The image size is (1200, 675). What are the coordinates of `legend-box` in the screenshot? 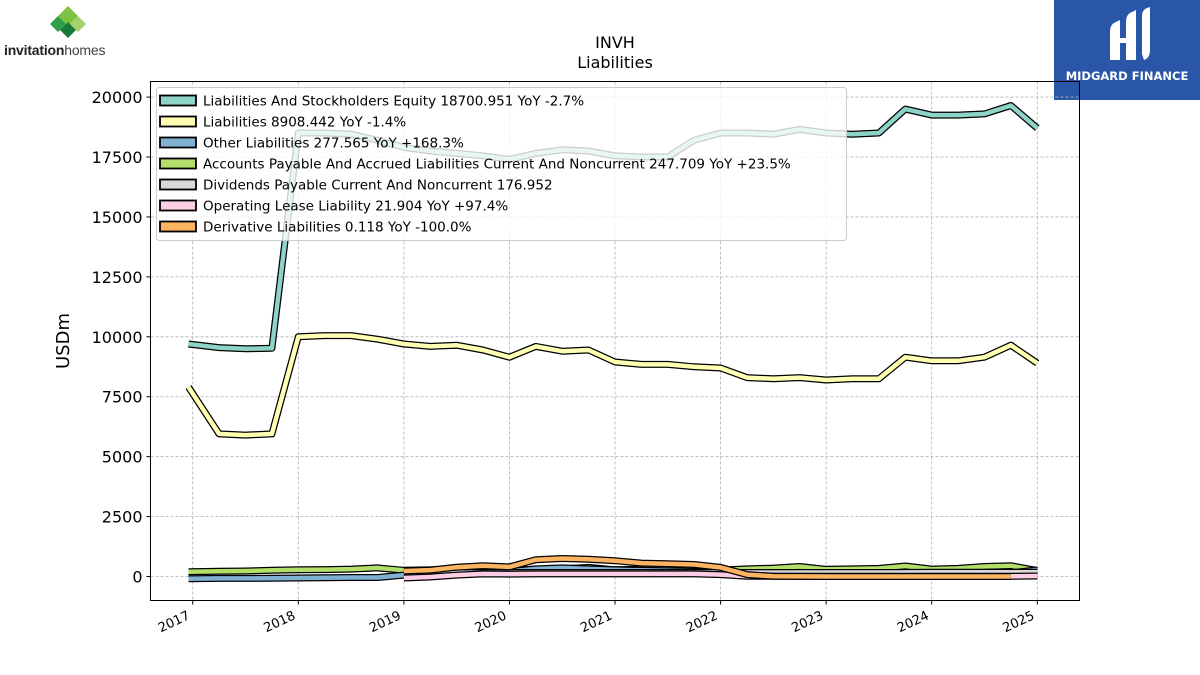 It's located at (501, 164).